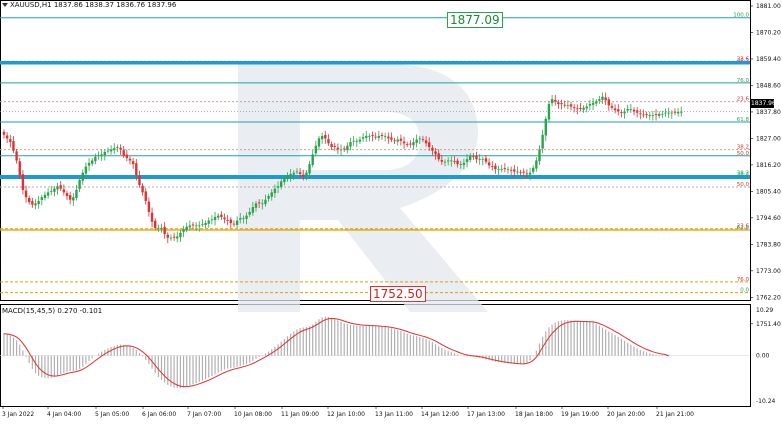 Image resolution: width=782 pixels, height=424 pixels. Describe the element at coordinates (744, 291) in the screenshot. I see `fib-level-label: 0.0` at that location.